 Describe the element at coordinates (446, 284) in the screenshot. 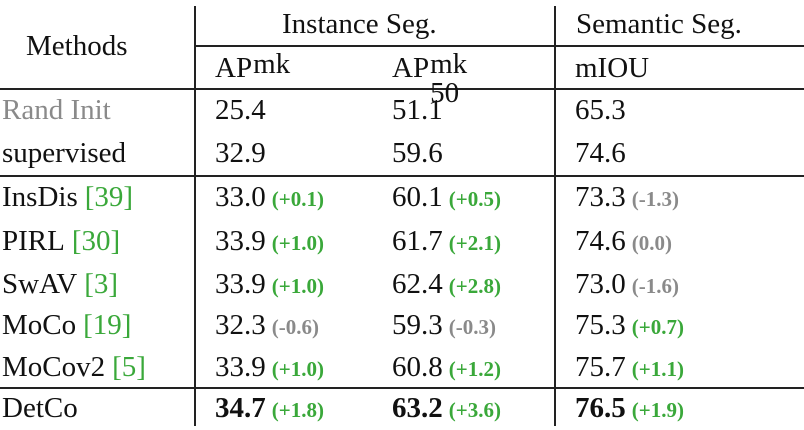

I see `cell: 62.4 (+2.8)` at that location.